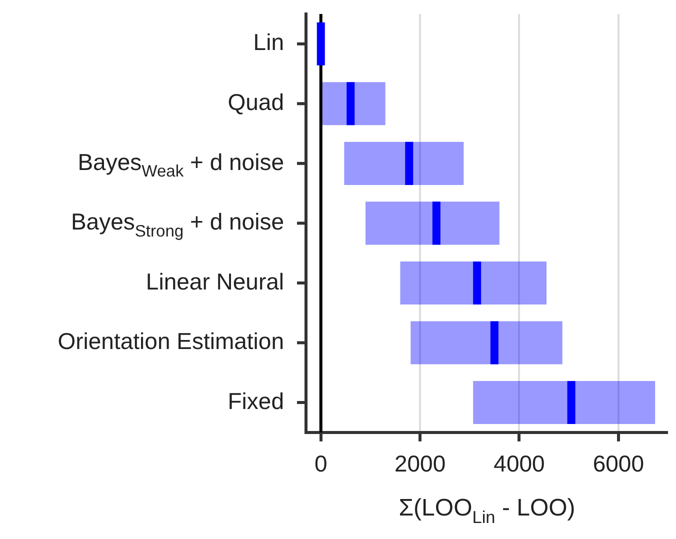  I want to click on y-tick-label: Fixed, so click(256, 401).